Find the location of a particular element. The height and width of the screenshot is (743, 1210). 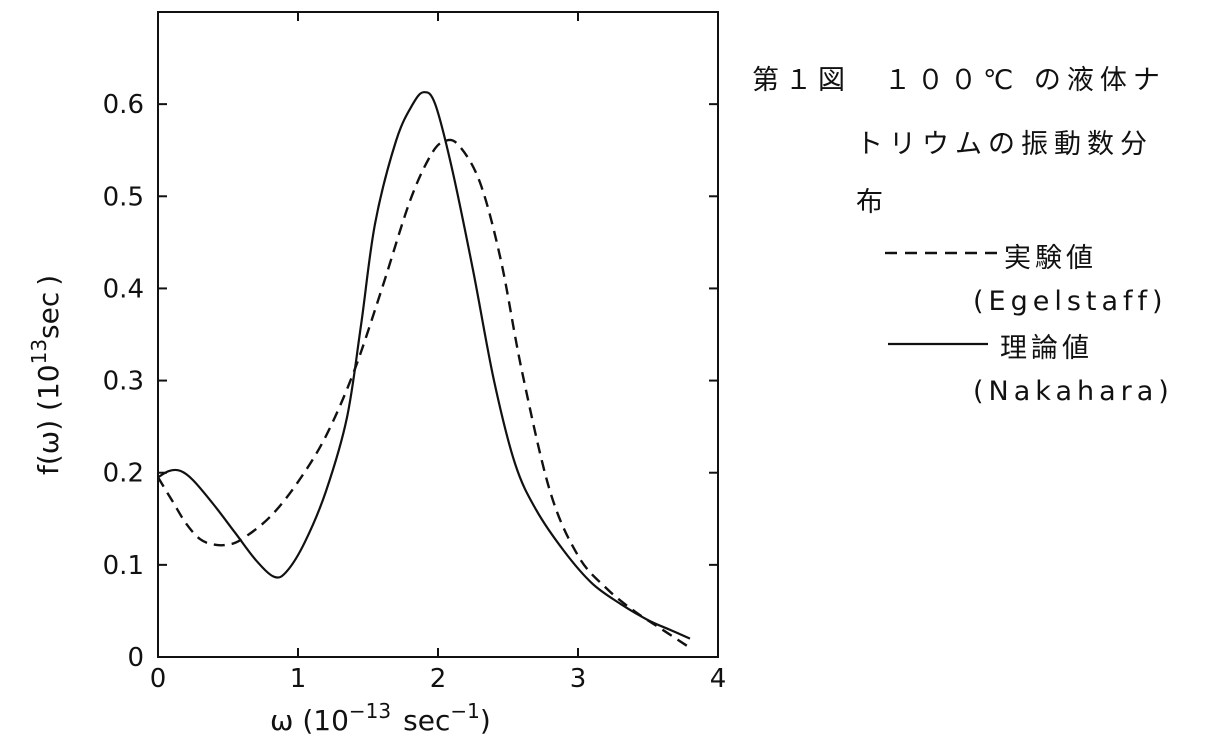

y-tick-label-5: 0.5 is located at coordinates (123, 197).